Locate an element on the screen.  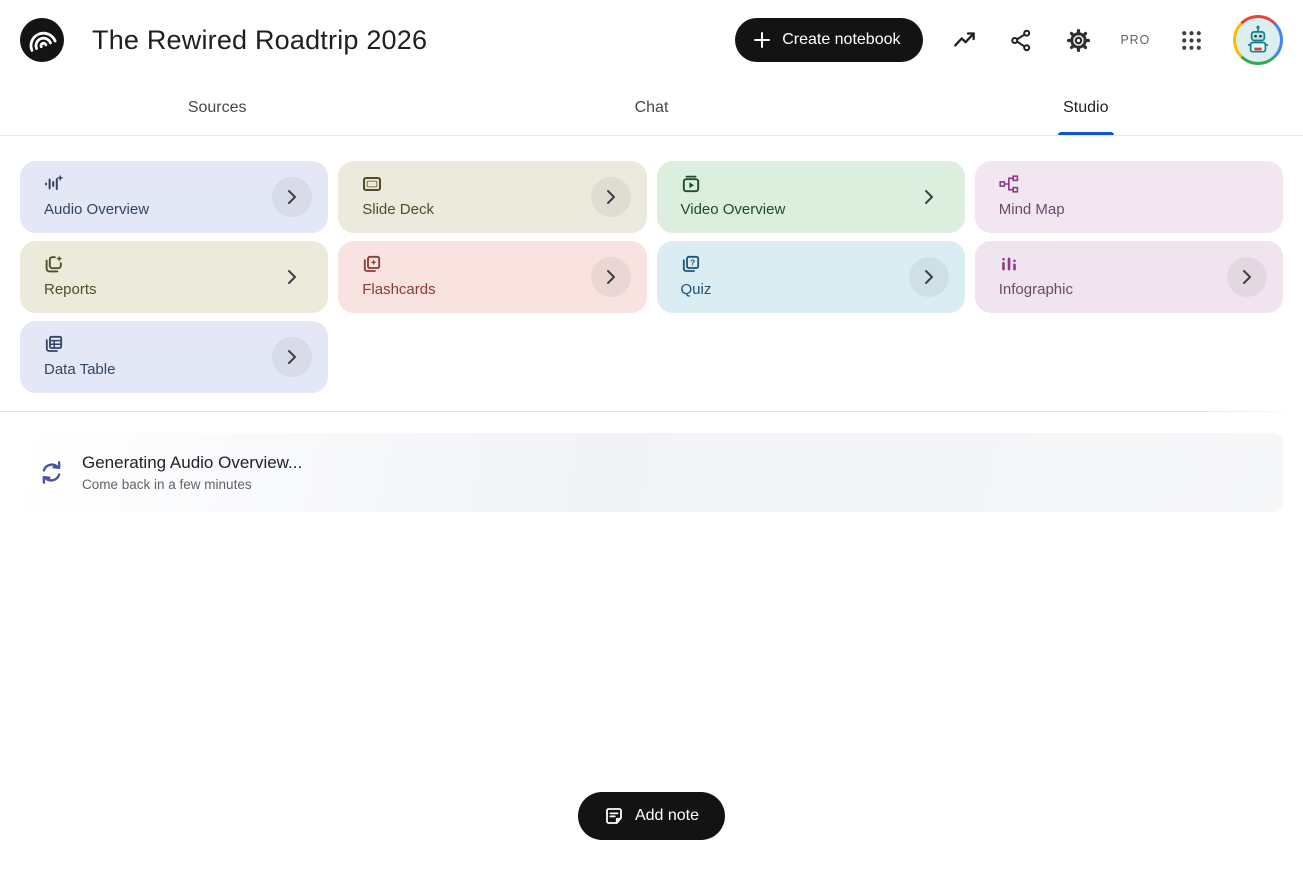
video-overview-chevron is located at coordinates (929, 197).